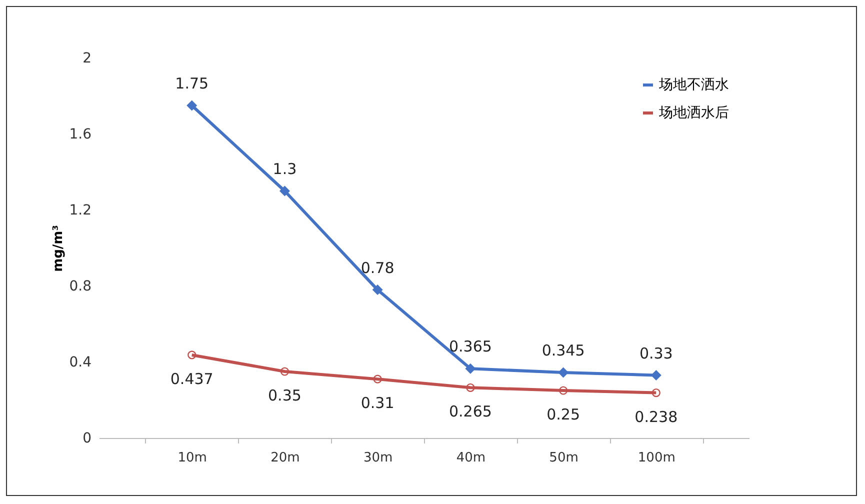 The width and height of the screenshot is (865, 504). I want to click on x-tick-label: 30m, so click(378, 458).